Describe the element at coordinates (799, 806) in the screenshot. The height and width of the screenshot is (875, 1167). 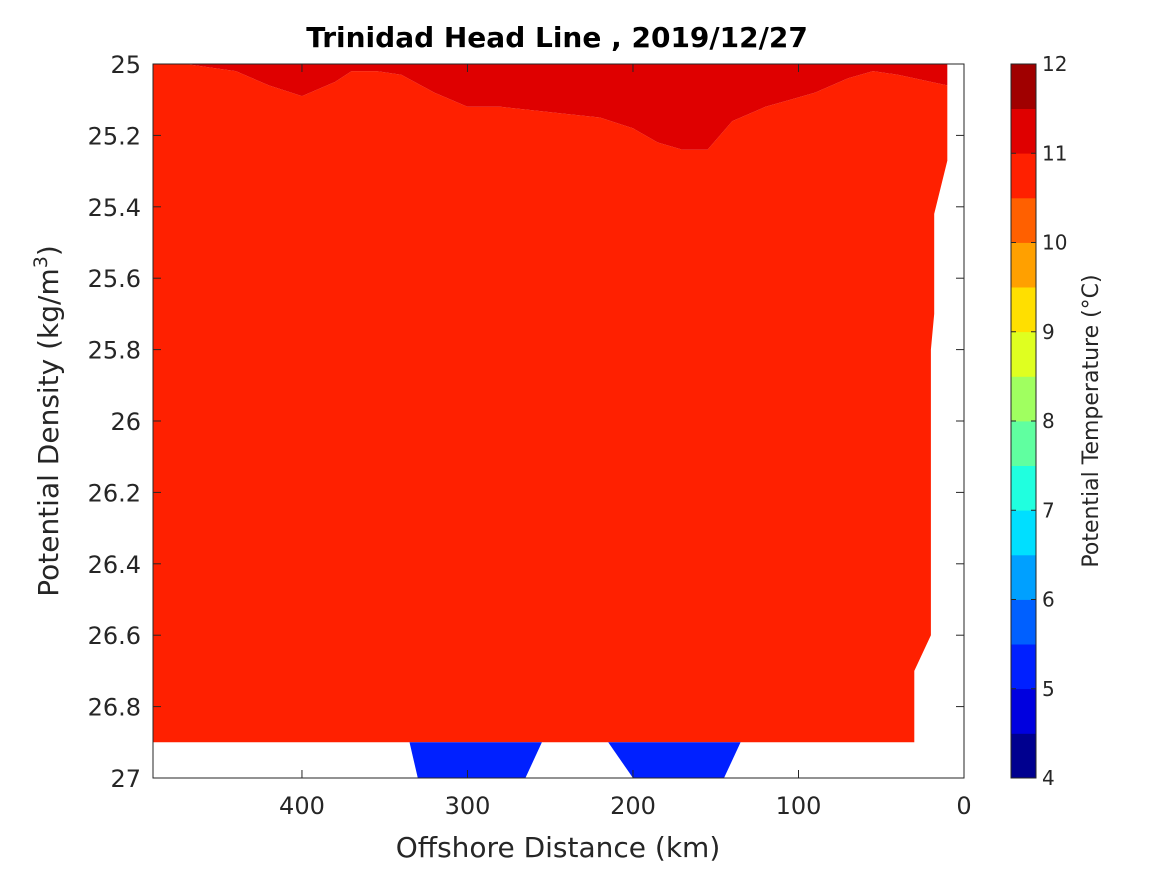
I see `x-tick-label: 100` at that location.